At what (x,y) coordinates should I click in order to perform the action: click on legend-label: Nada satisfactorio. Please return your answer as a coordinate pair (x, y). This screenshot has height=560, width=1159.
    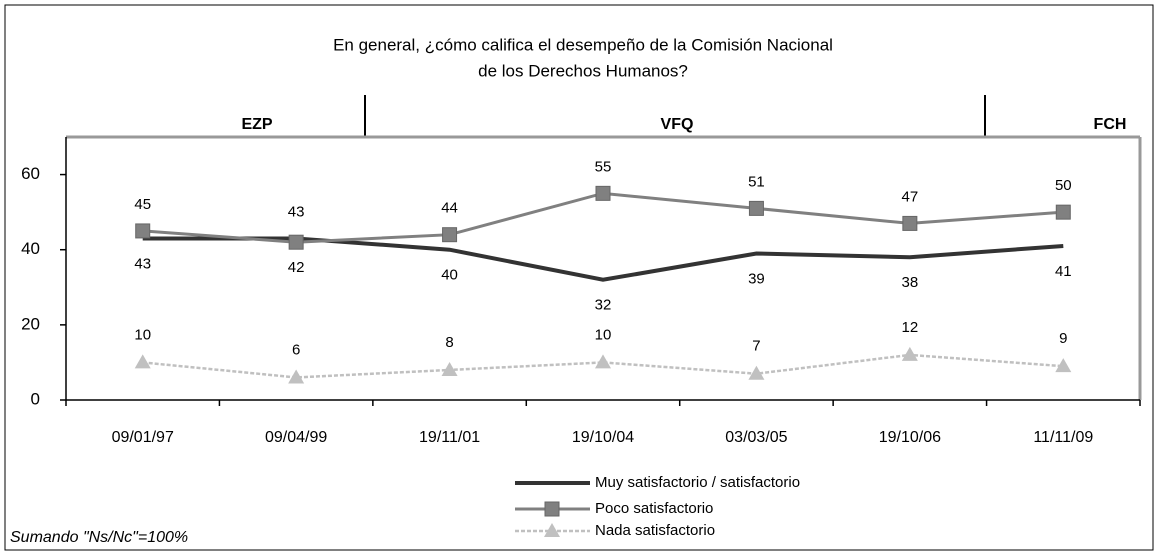
    Looking at the image, I should click on (655, 530).